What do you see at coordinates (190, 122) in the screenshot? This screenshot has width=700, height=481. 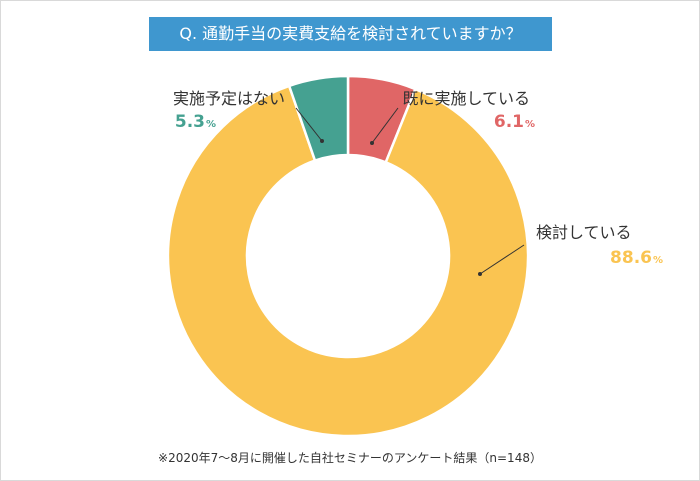 I see `slice-value-no-plan: 5.3` at bounding box center [190, 122].